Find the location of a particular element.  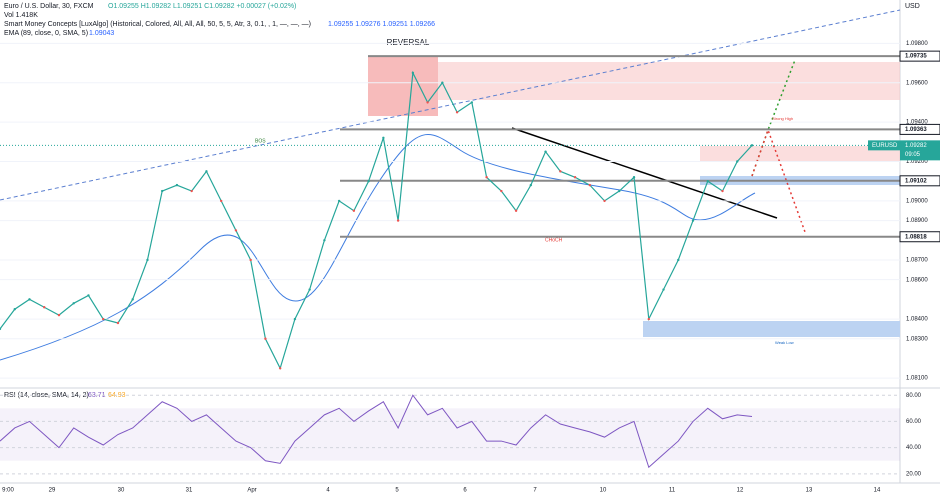

symbol-title: Euro / U.S. Dollar, 30, FXCM is located at coordinates (49, 6).